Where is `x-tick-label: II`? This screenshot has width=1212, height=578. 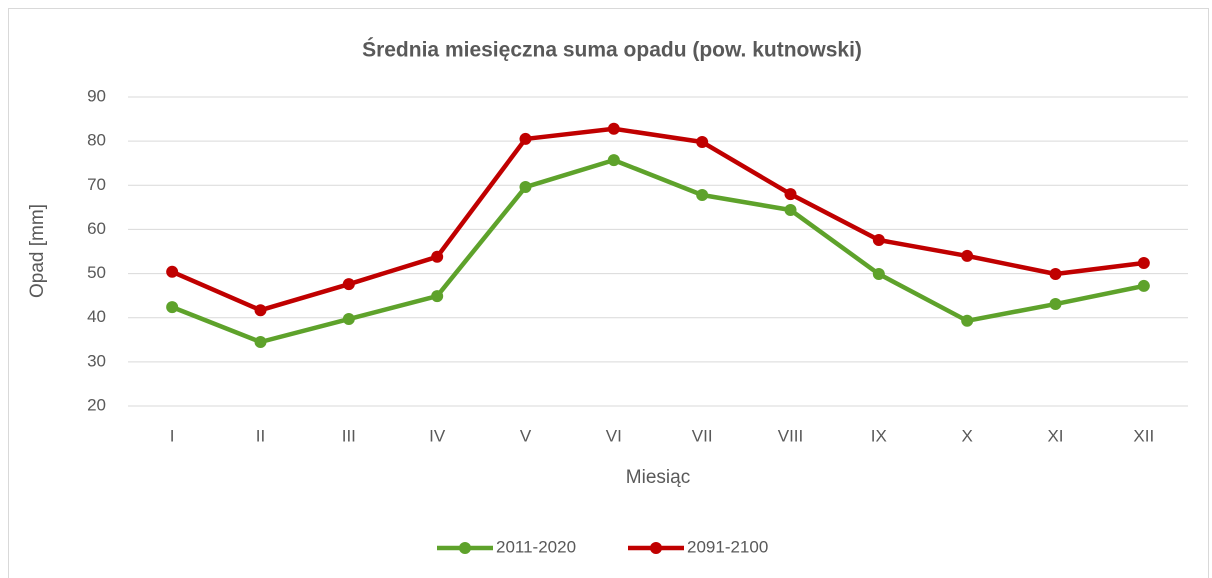 x-tick-label: II is located at coordinates (260, 435).